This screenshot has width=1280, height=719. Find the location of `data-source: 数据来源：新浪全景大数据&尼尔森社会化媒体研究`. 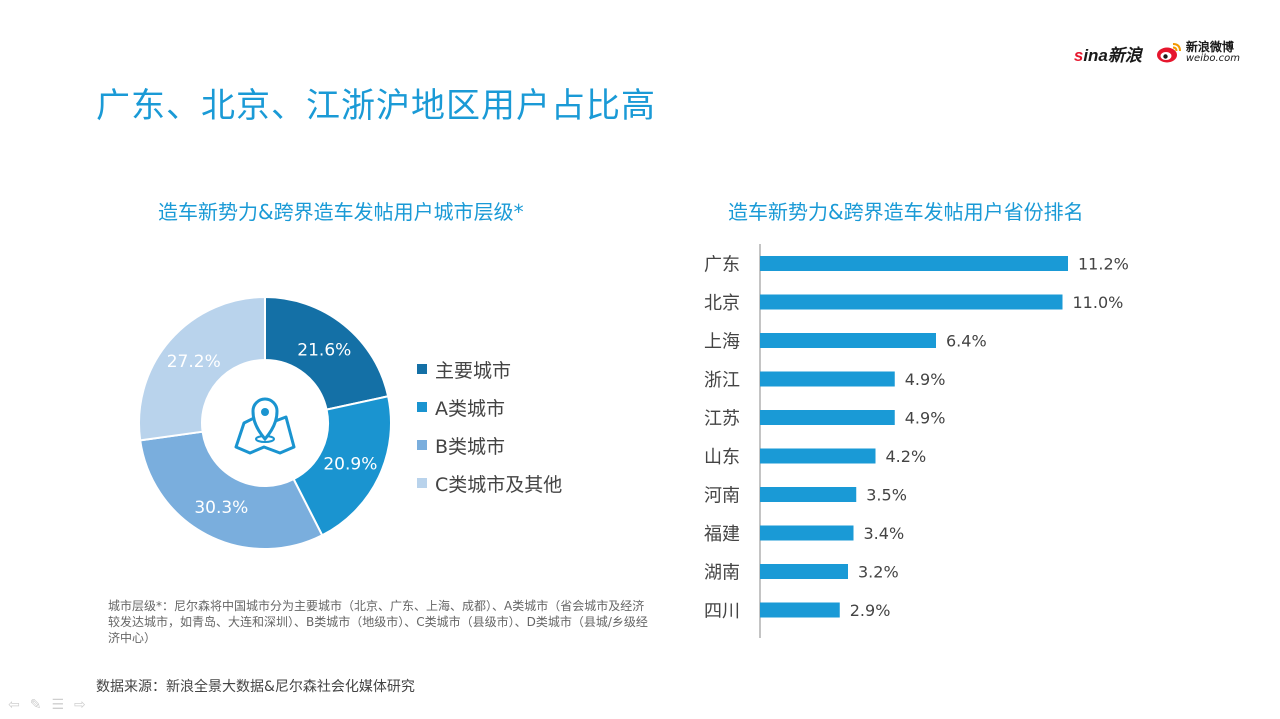

data-source: 数据来源：新浪全景大数据&尼尔森社会化媒体研究 is located at coordinates (255, 687).